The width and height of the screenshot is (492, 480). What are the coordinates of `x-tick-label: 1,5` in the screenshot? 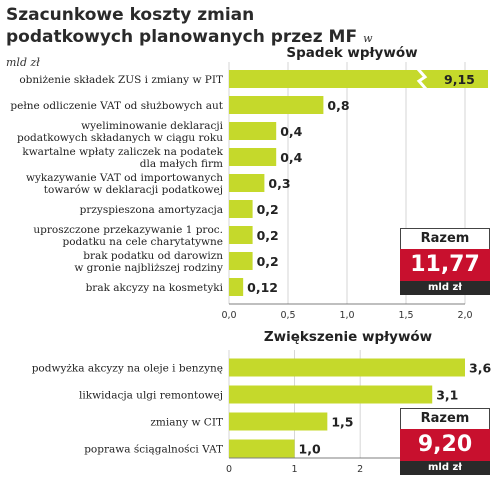 It's located at (405, 315).